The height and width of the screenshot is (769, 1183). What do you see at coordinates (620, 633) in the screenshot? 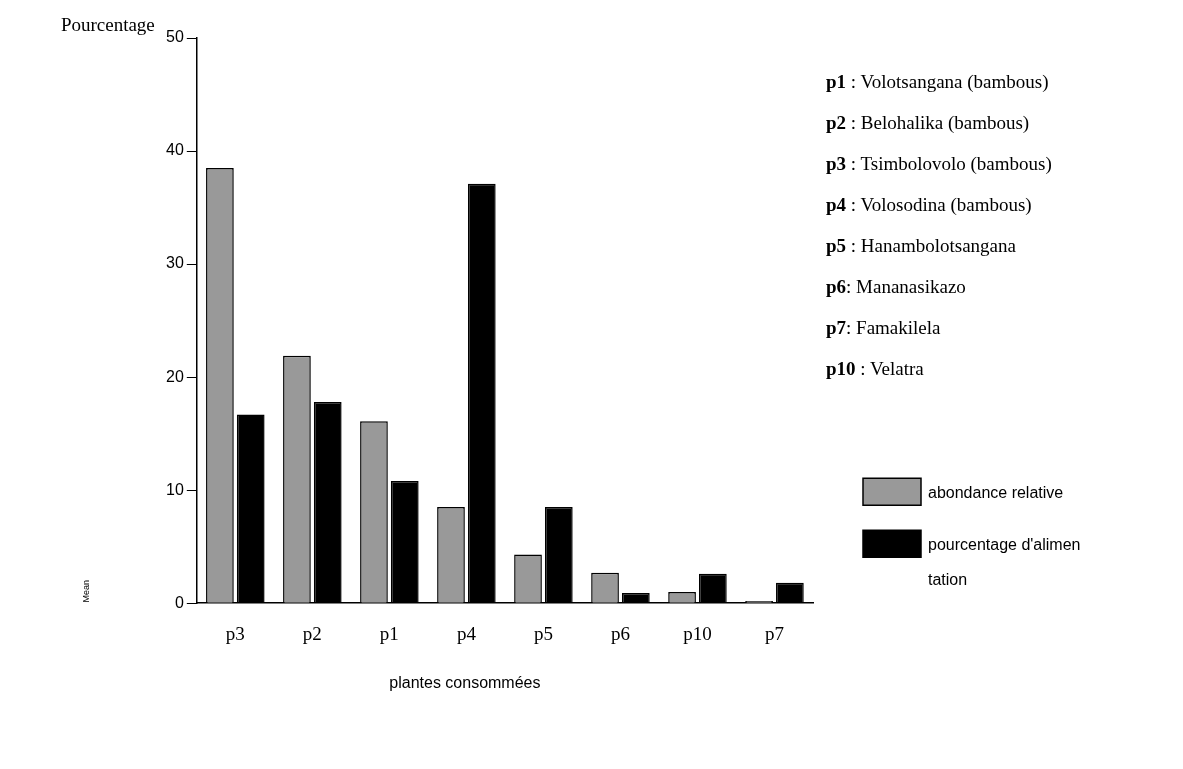
I see `x-tick-label: p6` at bounding box center [620, 633].